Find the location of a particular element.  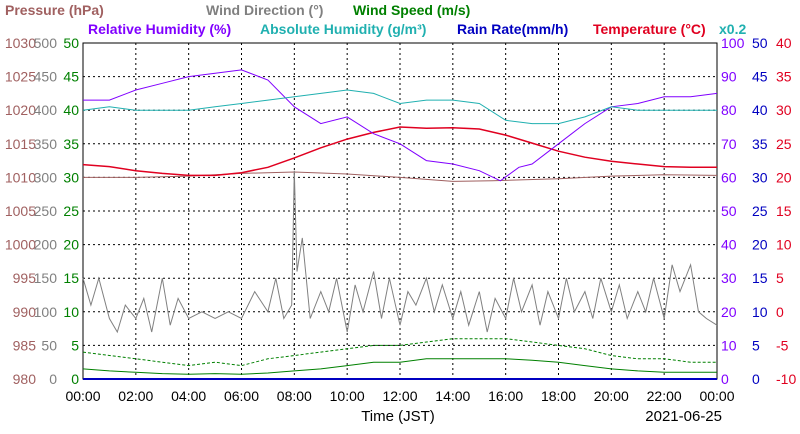

legend-entry: Rain Rate(mm/h) is located at coordinates (512, 29).